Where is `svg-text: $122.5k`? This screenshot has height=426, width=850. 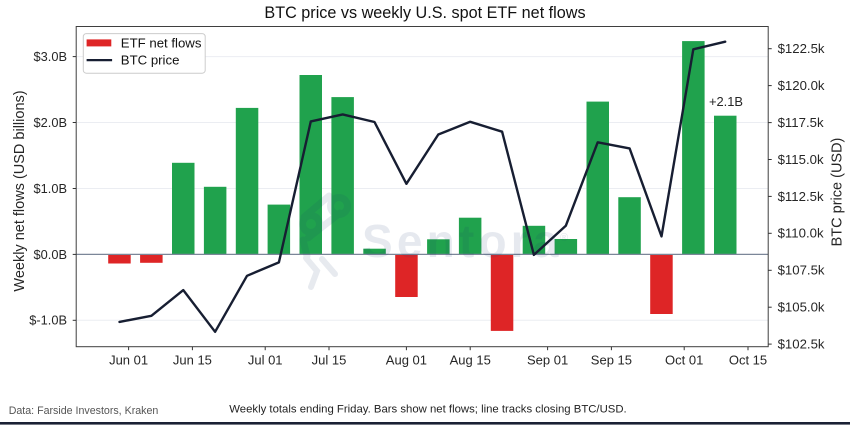 svg-text: $122.5k is located at coordinates (801, 48).